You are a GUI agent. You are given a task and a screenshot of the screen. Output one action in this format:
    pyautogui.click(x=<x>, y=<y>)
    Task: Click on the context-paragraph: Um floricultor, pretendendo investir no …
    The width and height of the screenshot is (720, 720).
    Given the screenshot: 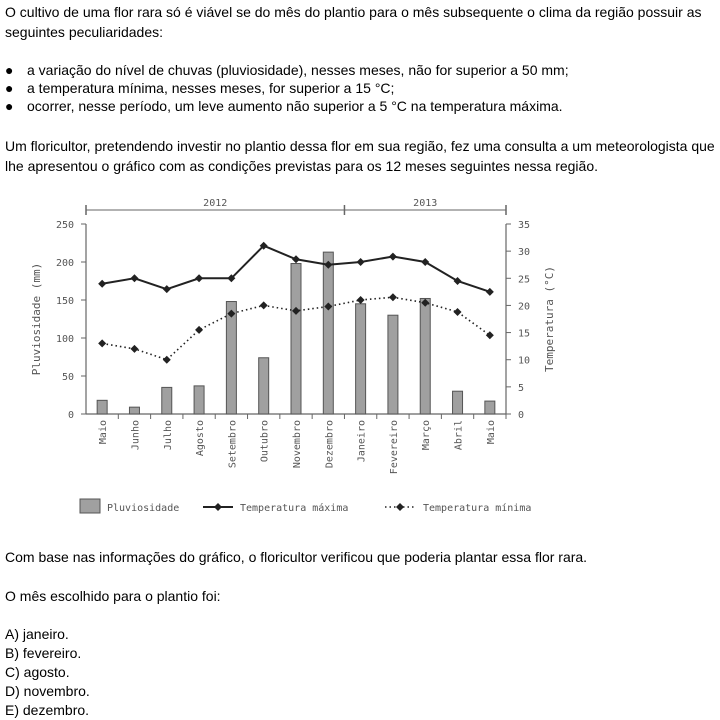 What is the action you would take?
    pyautogui.click(x=360, y=156)
    